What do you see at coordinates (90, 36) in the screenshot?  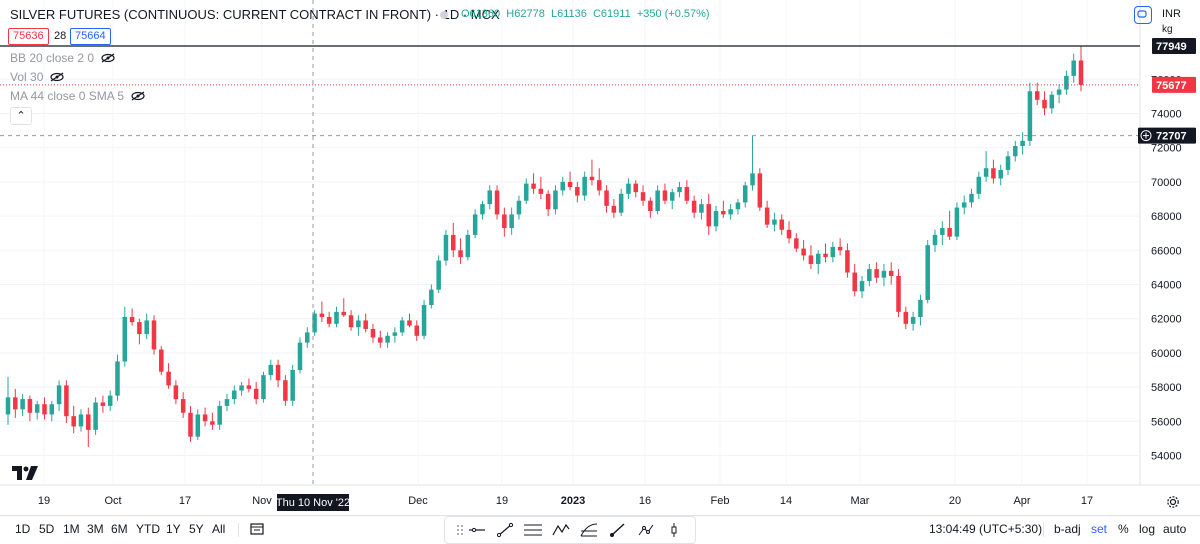 I see `buy-price-box: 75664` at bounding box center [90, 36].